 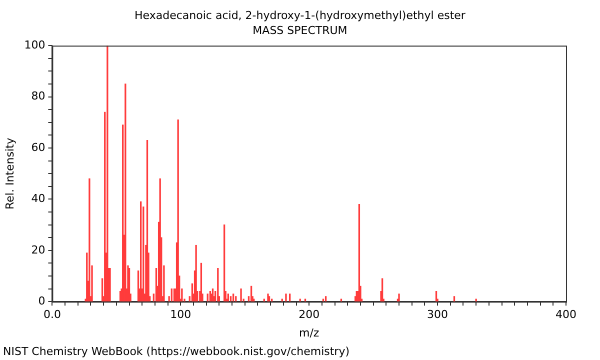 I want to click on x-tick-label: 300, so click(x=437, y=315).